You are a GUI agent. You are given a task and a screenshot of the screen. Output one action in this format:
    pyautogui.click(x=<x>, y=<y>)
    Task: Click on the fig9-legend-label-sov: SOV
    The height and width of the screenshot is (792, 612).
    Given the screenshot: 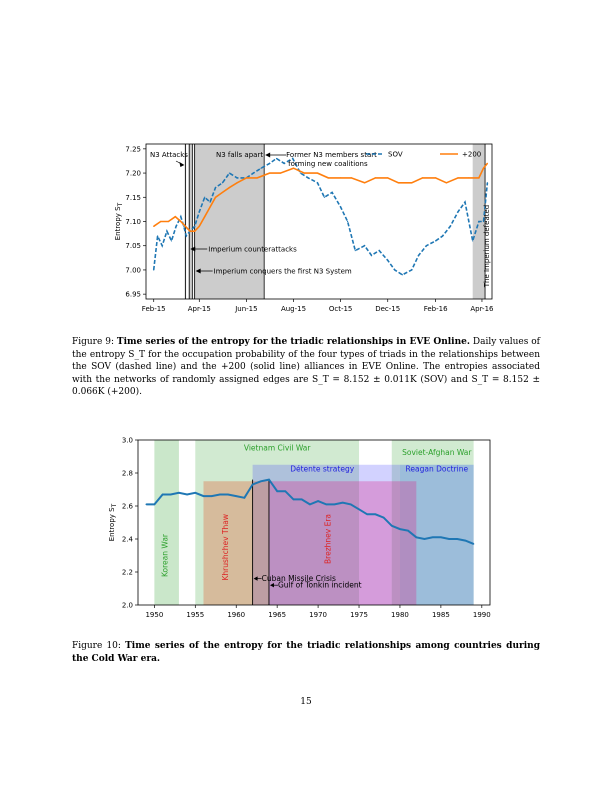 What is the action you would take?
    pyautogui.click(x=395, y=155)
    